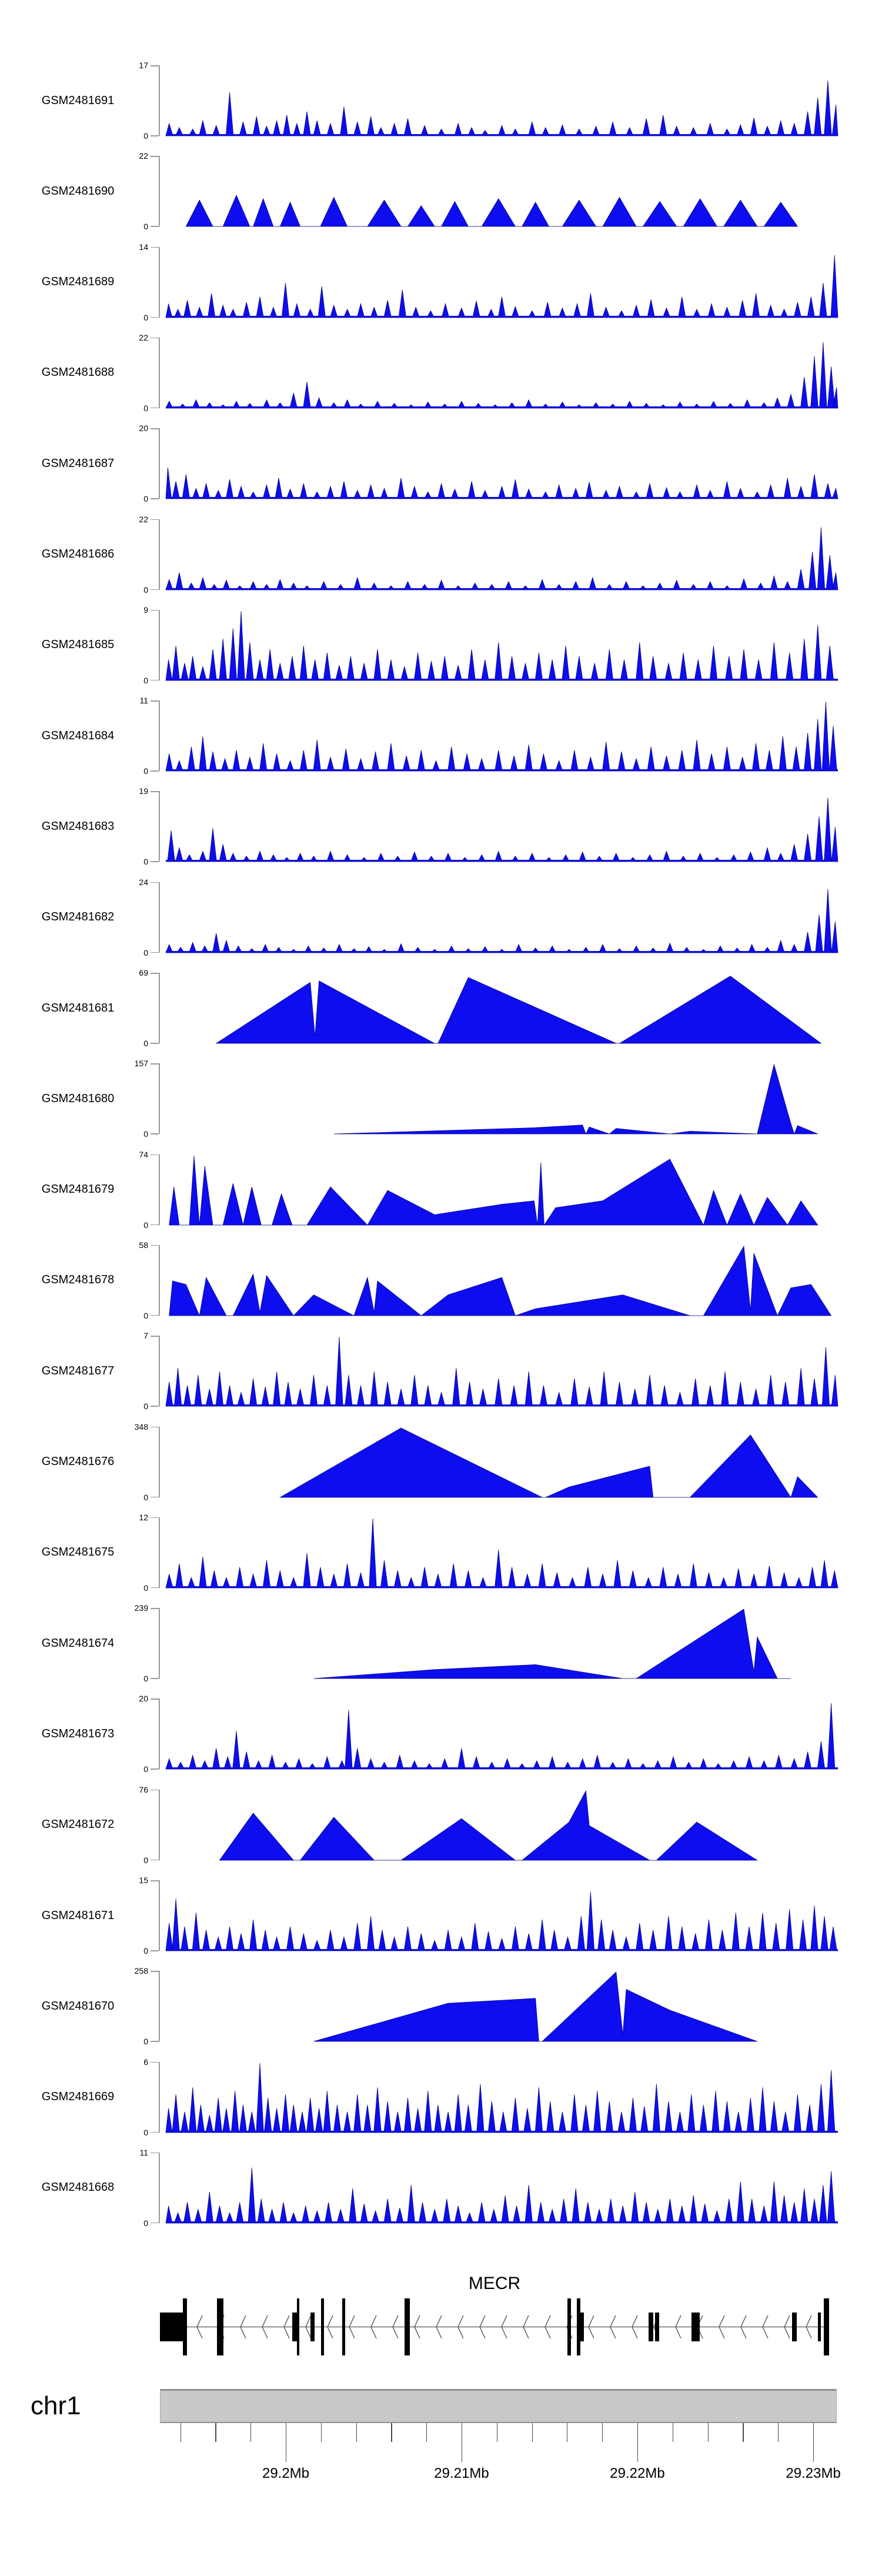 This screenshot has width=882, height=2576. I want to click on ideogram-bar, so click(498, 2406).